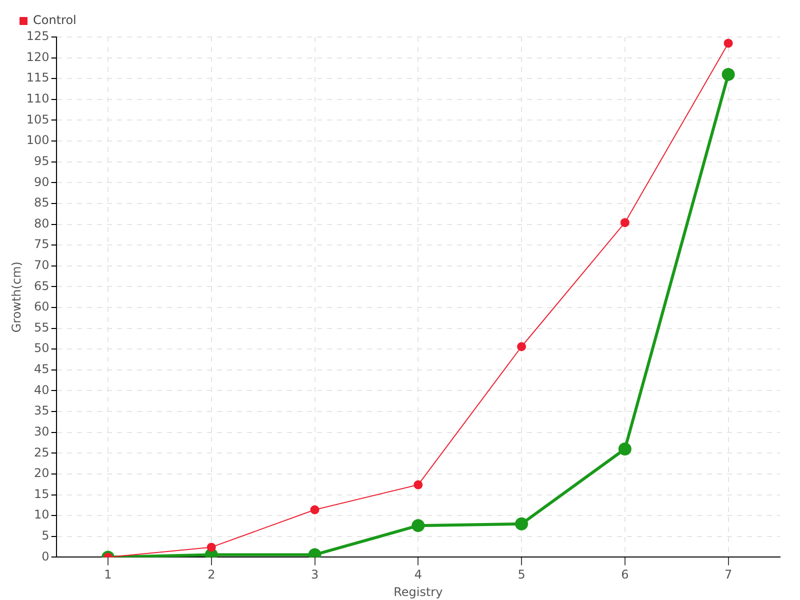  What do you see at coordinates (42, 307) in the screenshot?
I see `y-tick-label: 60` at bounding box center [42, 307].